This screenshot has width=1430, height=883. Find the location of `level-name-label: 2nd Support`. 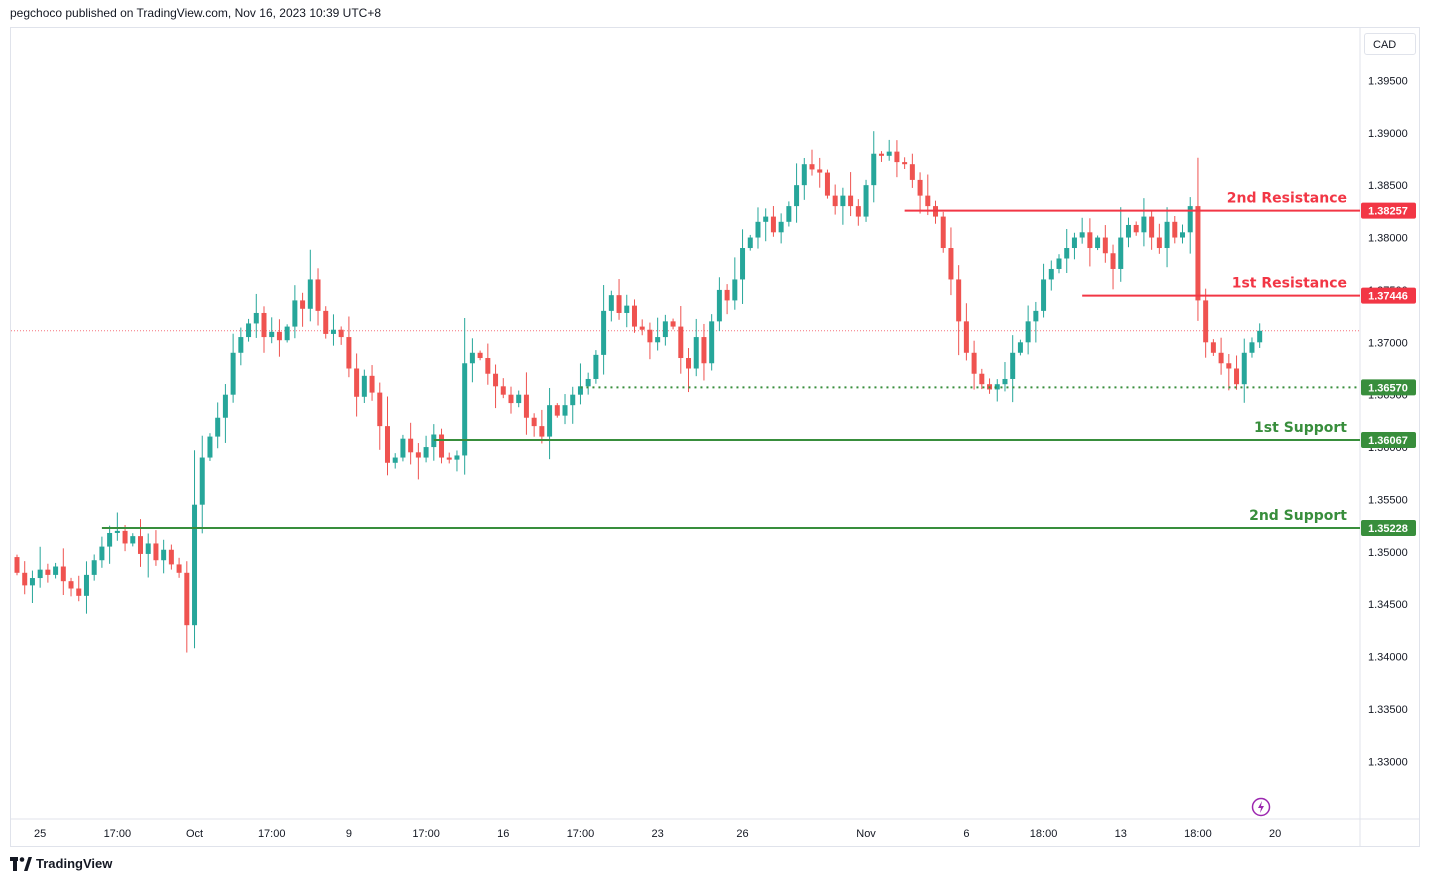

level-name-label: 2nd Support is located at coordinates (1298, 516).